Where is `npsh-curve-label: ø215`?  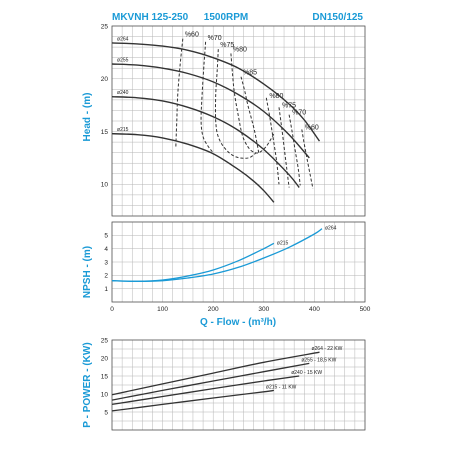
npsh-curve-label: ø215 is located at coordinates (283, 243).